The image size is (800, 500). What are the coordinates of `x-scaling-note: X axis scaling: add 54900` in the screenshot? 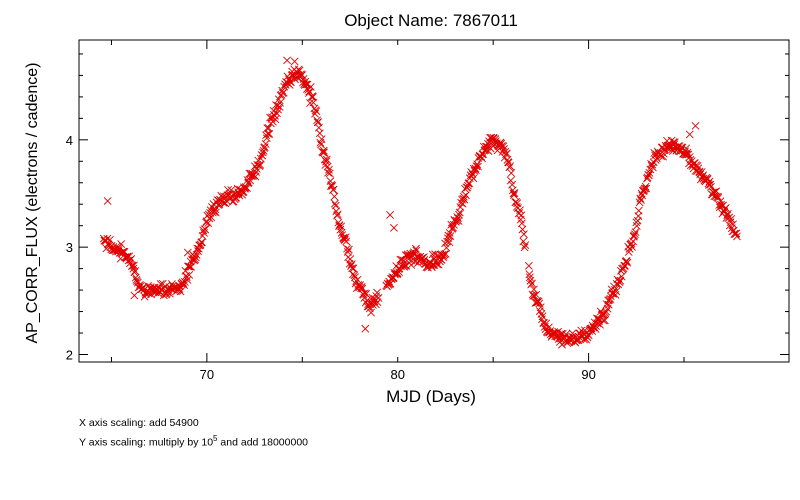 It's located at (139, 423).